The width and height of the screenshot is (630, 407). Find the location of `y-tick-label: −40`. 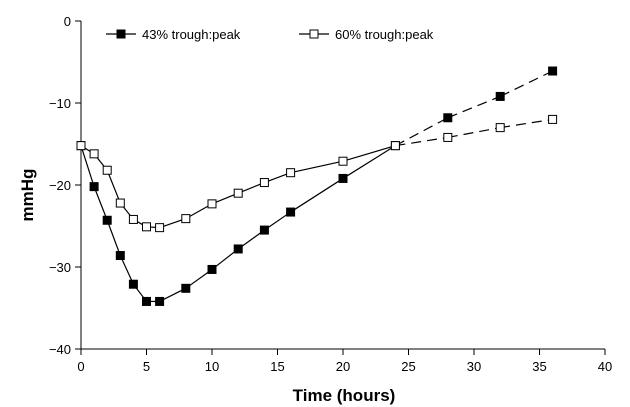

y-tick-label: −40 is located at coordinates (60, 349).